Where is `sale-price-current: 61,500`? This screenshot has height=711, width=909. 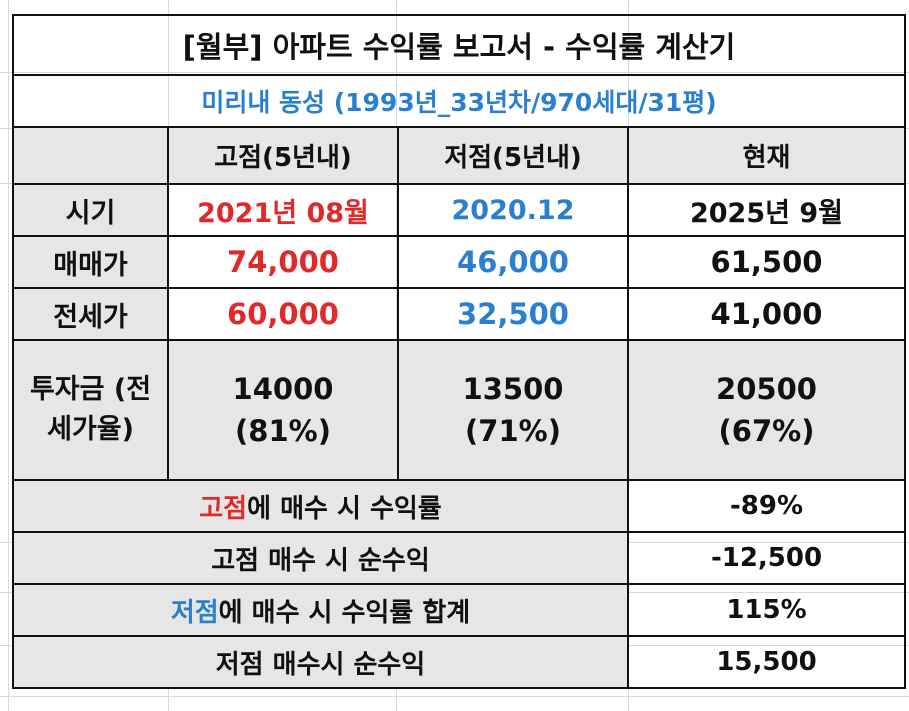
sale-price-current: 61,500 is located at coordinates (766, 262).